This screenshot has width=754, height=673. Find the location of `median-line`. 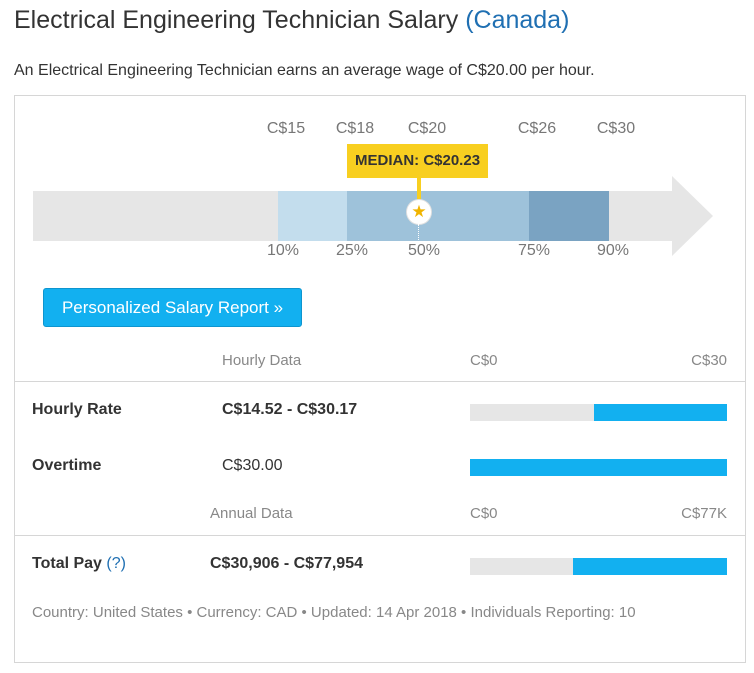

median-line is located at coordinates (418, 233).